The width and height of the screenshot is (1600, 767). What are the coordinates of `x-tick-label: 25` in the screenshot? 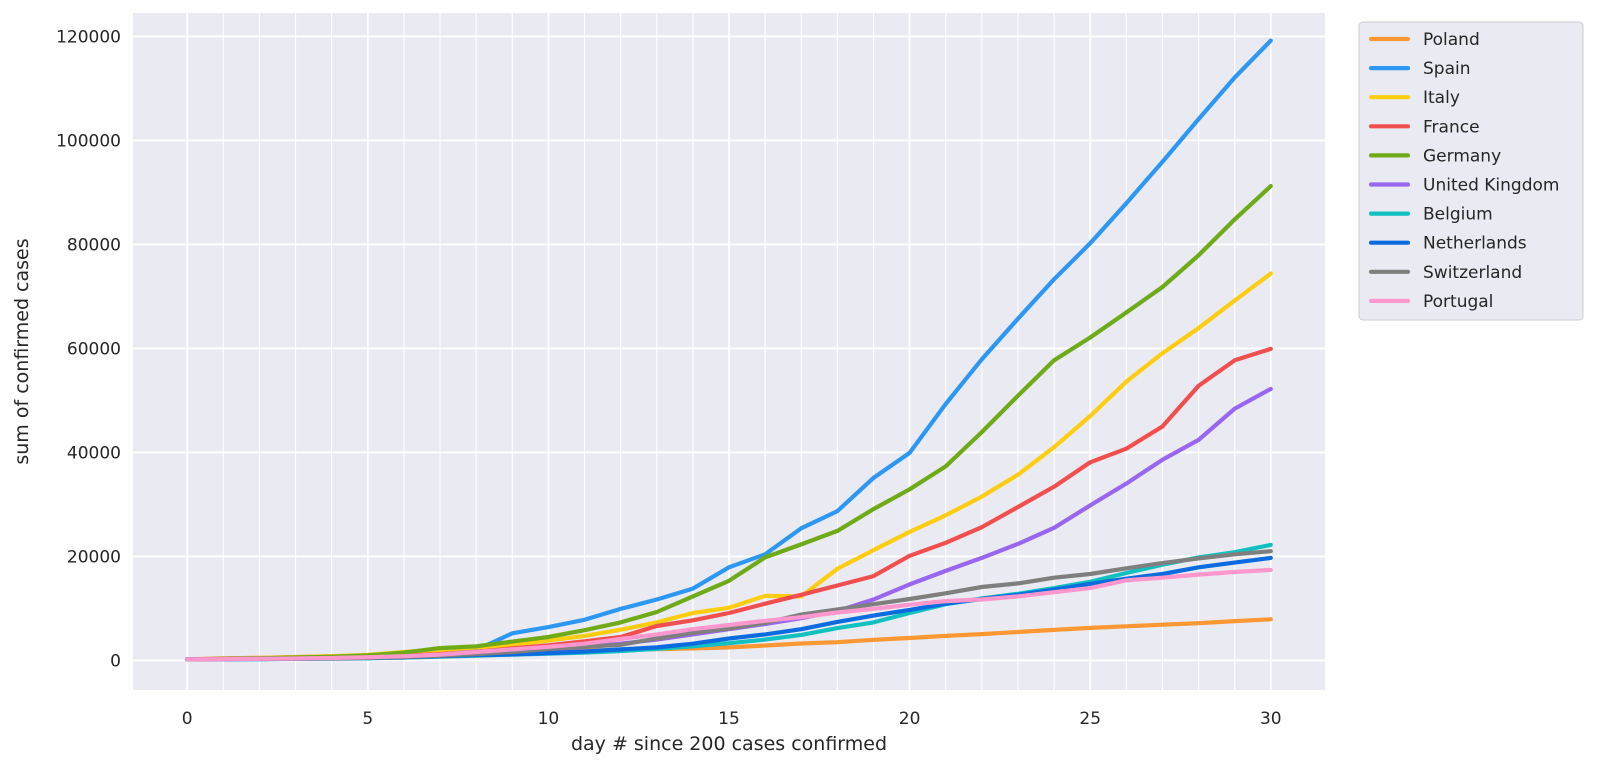 It's located at (1090, 719).